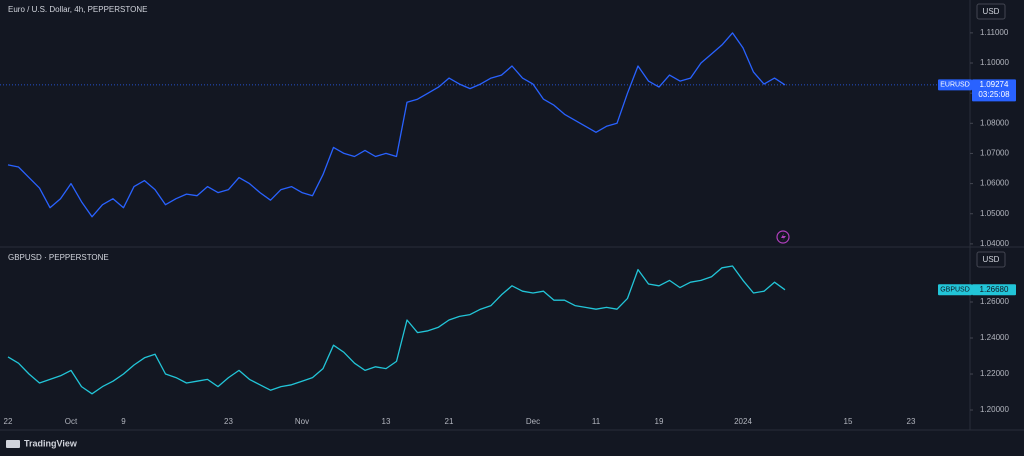 The height and width of the screenshot is (456, 1024). What do you see at coordinates (51, 443) in the screenshot?
I see `brand-name: TradingView` at bounding box center [51, 443].